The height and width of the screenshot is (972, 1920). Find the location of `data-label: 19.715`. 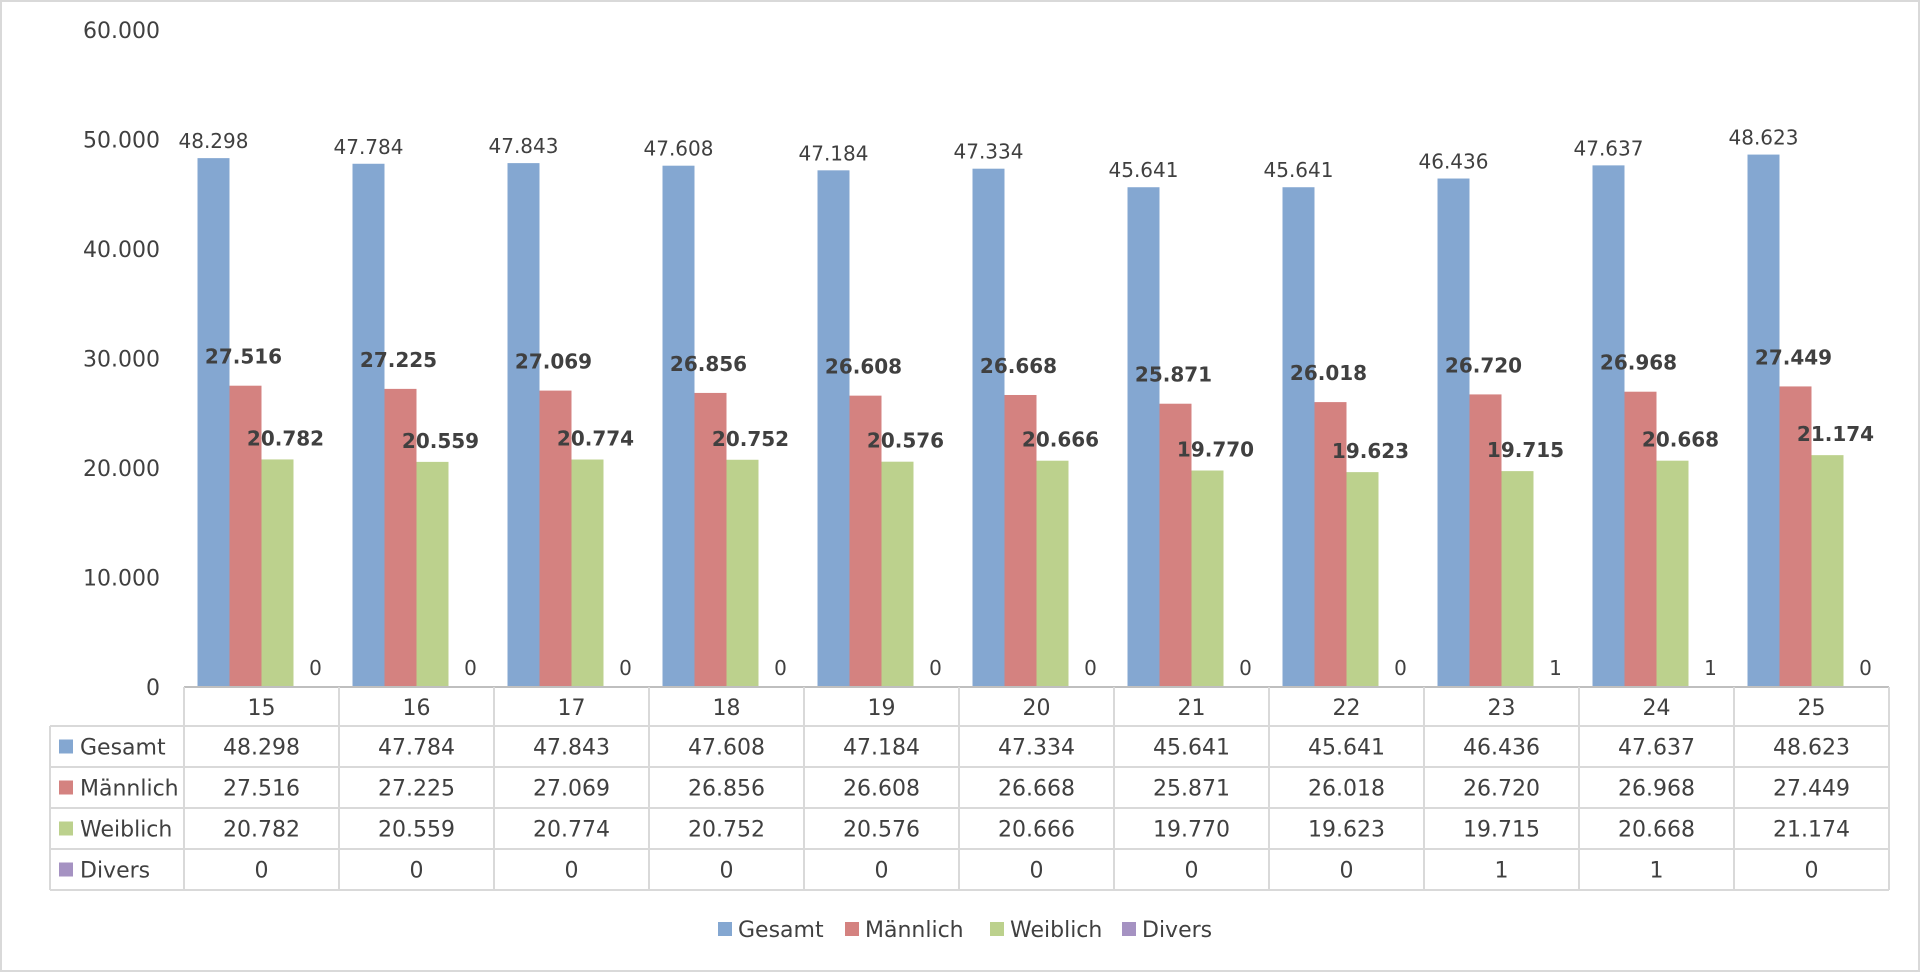

data-label: 19.715 is located at coordinates (1525, 450).